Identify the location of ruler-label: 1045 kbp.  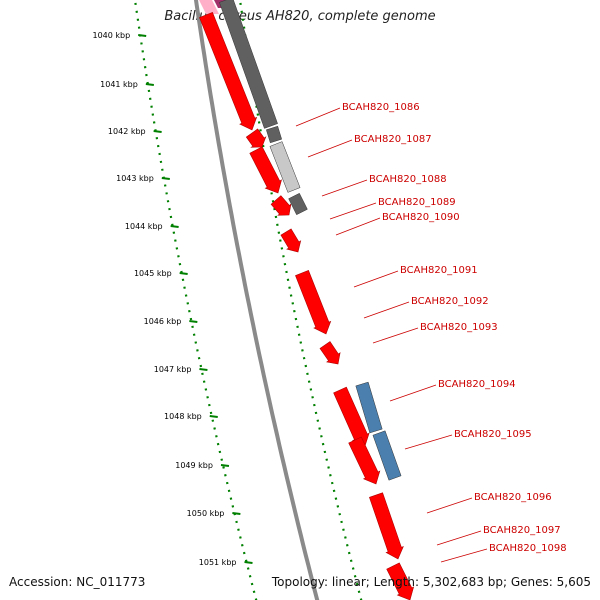
(153, 273).